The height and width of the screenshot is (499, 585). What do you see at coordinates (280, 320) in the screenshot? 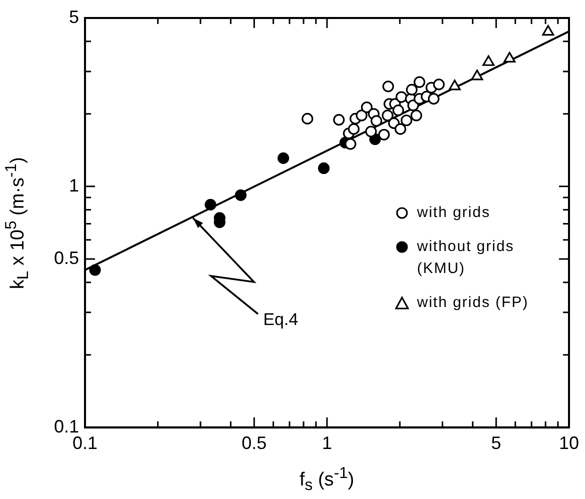
I see `annotation: Eq.4` at bounding box center [280, 320].